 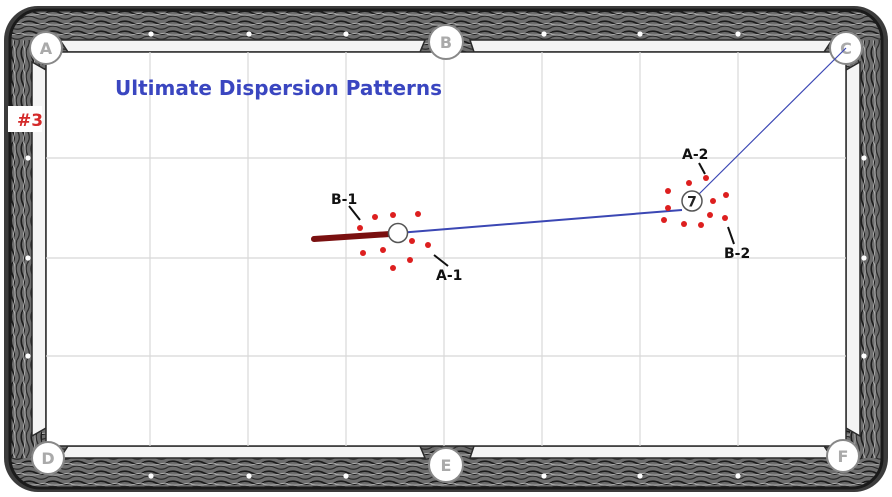 What do you see at coordinates (449, 276) in the screenshot?
I see `label-a1: A-1` at bounding box center [449, 276].